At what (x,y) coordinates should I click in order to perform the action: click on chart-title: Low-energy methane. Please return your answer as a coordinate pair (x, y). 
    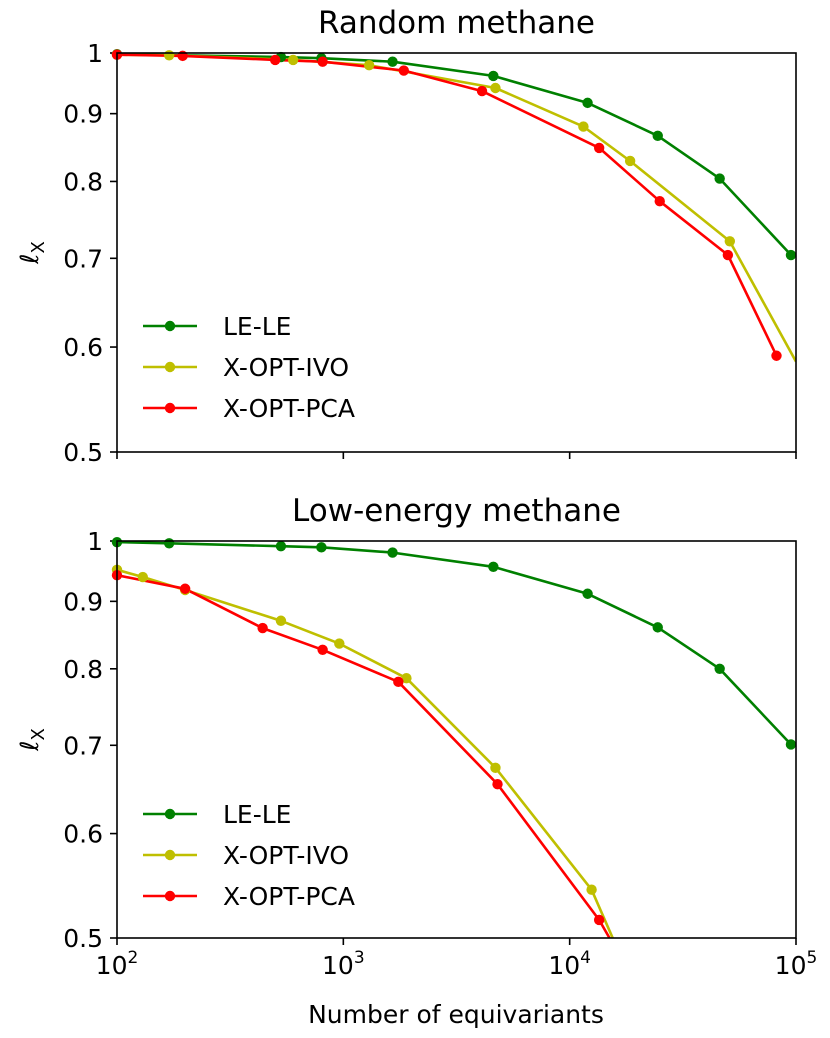
    Looking at the image, I should click on (456, 511).